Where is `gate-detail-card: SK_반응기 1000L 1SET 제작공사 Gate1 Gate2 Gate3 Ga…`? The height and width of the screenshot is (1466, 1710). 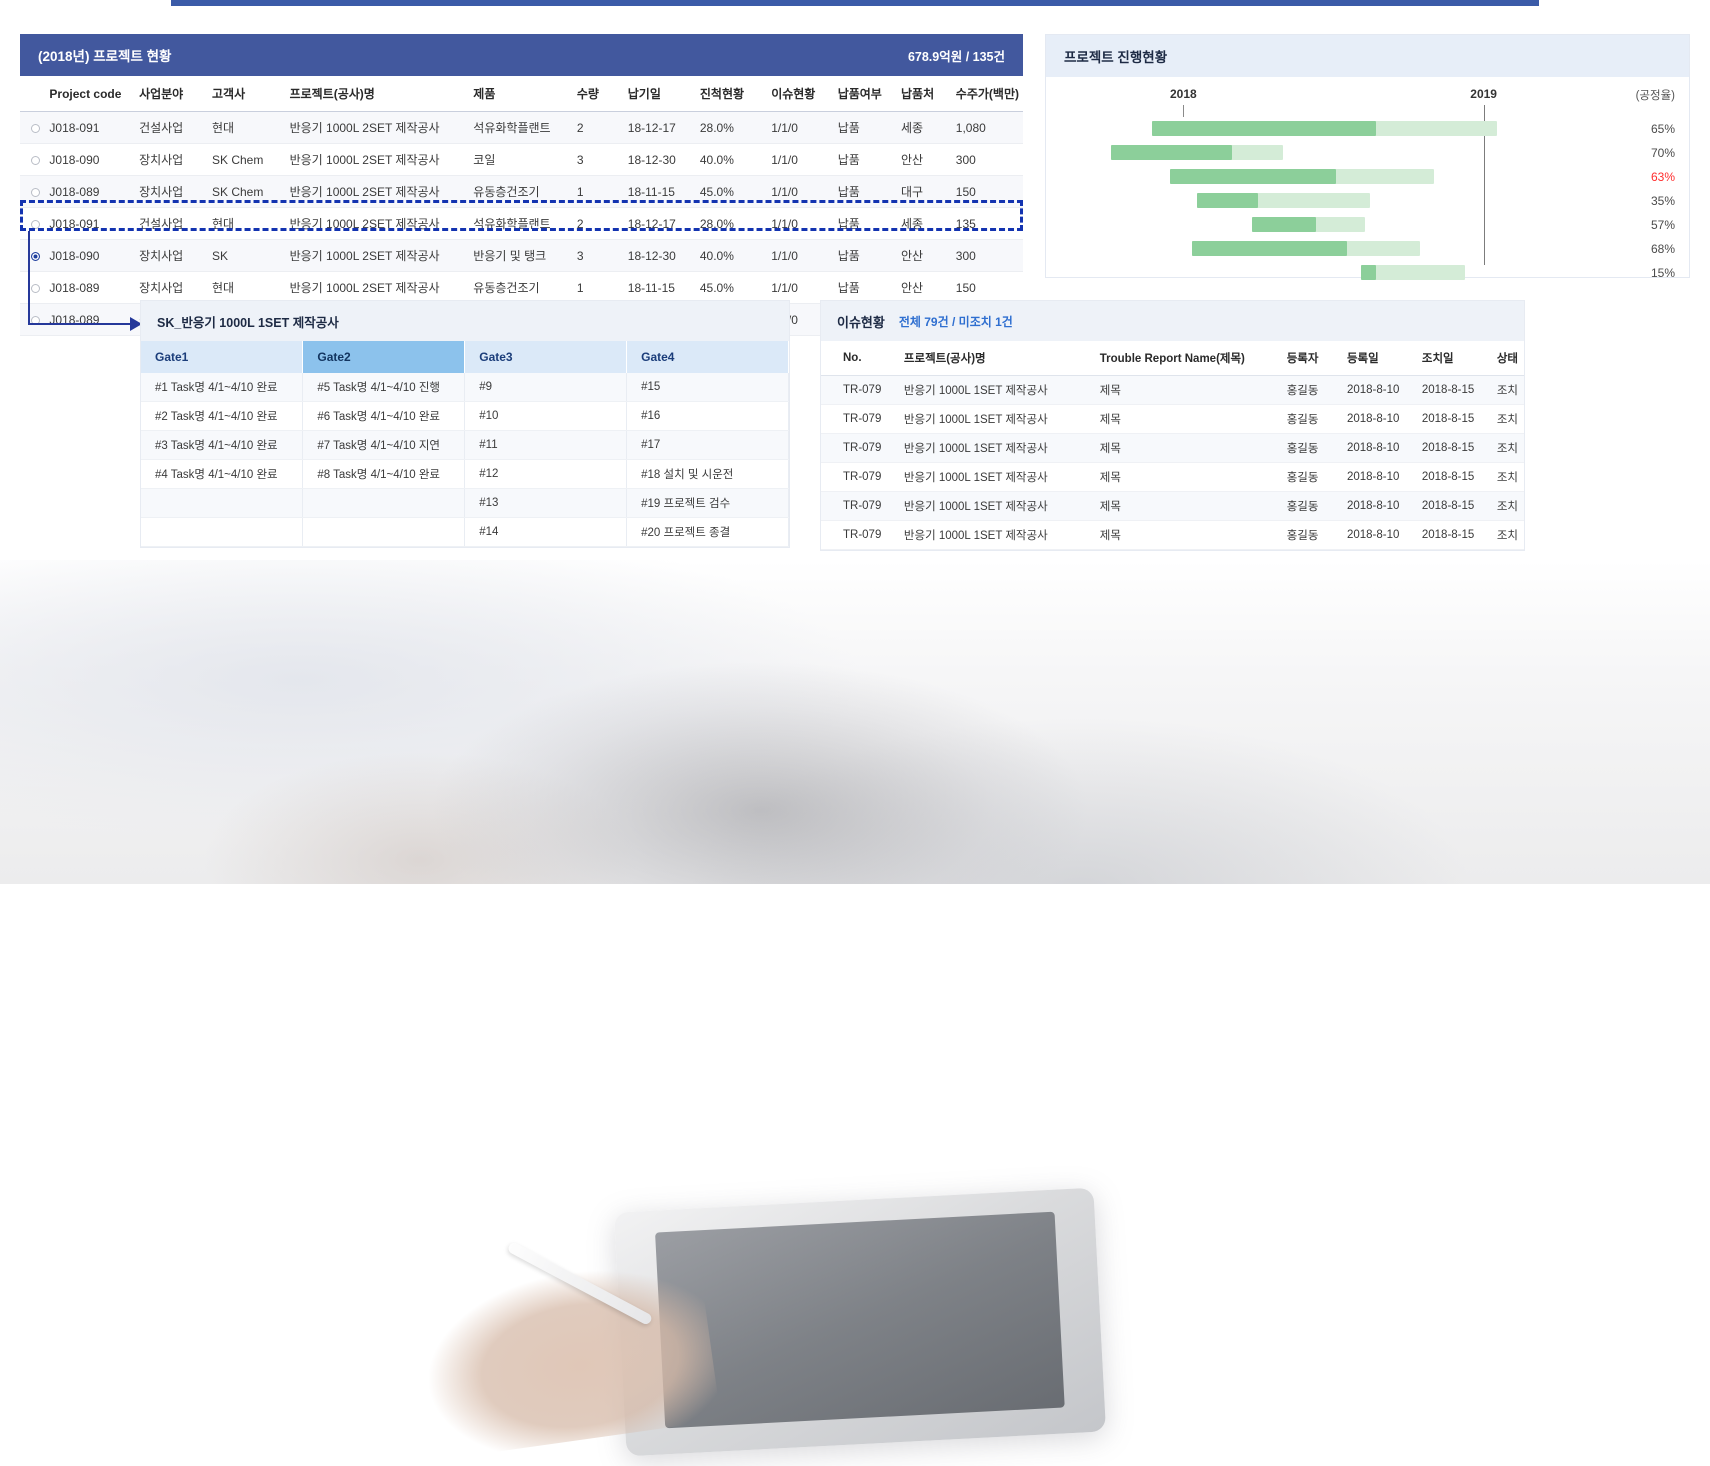
gate-detail-card: SK_반응기 1000L 1SET 제작공사 Gate1 Gate2 Gate3 Ga… is located at coordinates (465, 424).